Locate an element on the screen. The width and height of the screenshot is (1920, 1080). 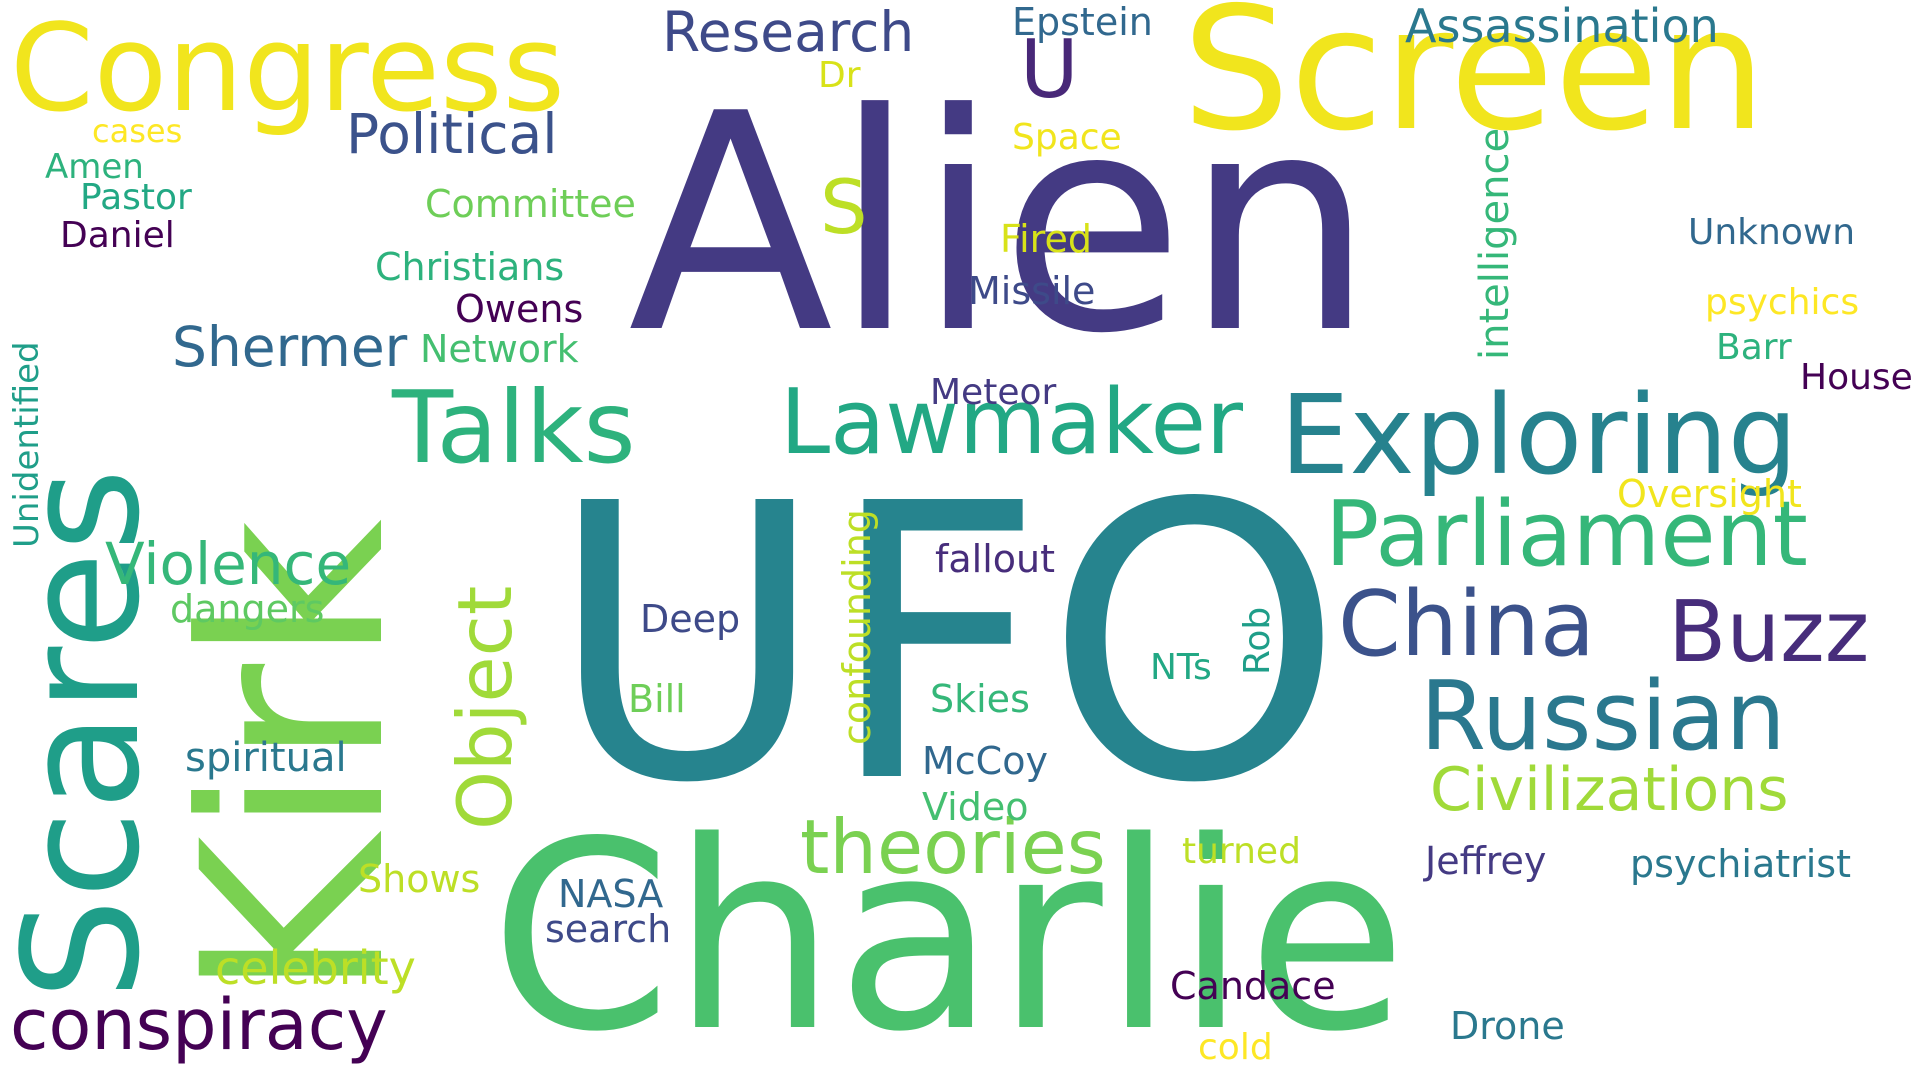
word-screen: Screen is located at coordinates (1474, 84).